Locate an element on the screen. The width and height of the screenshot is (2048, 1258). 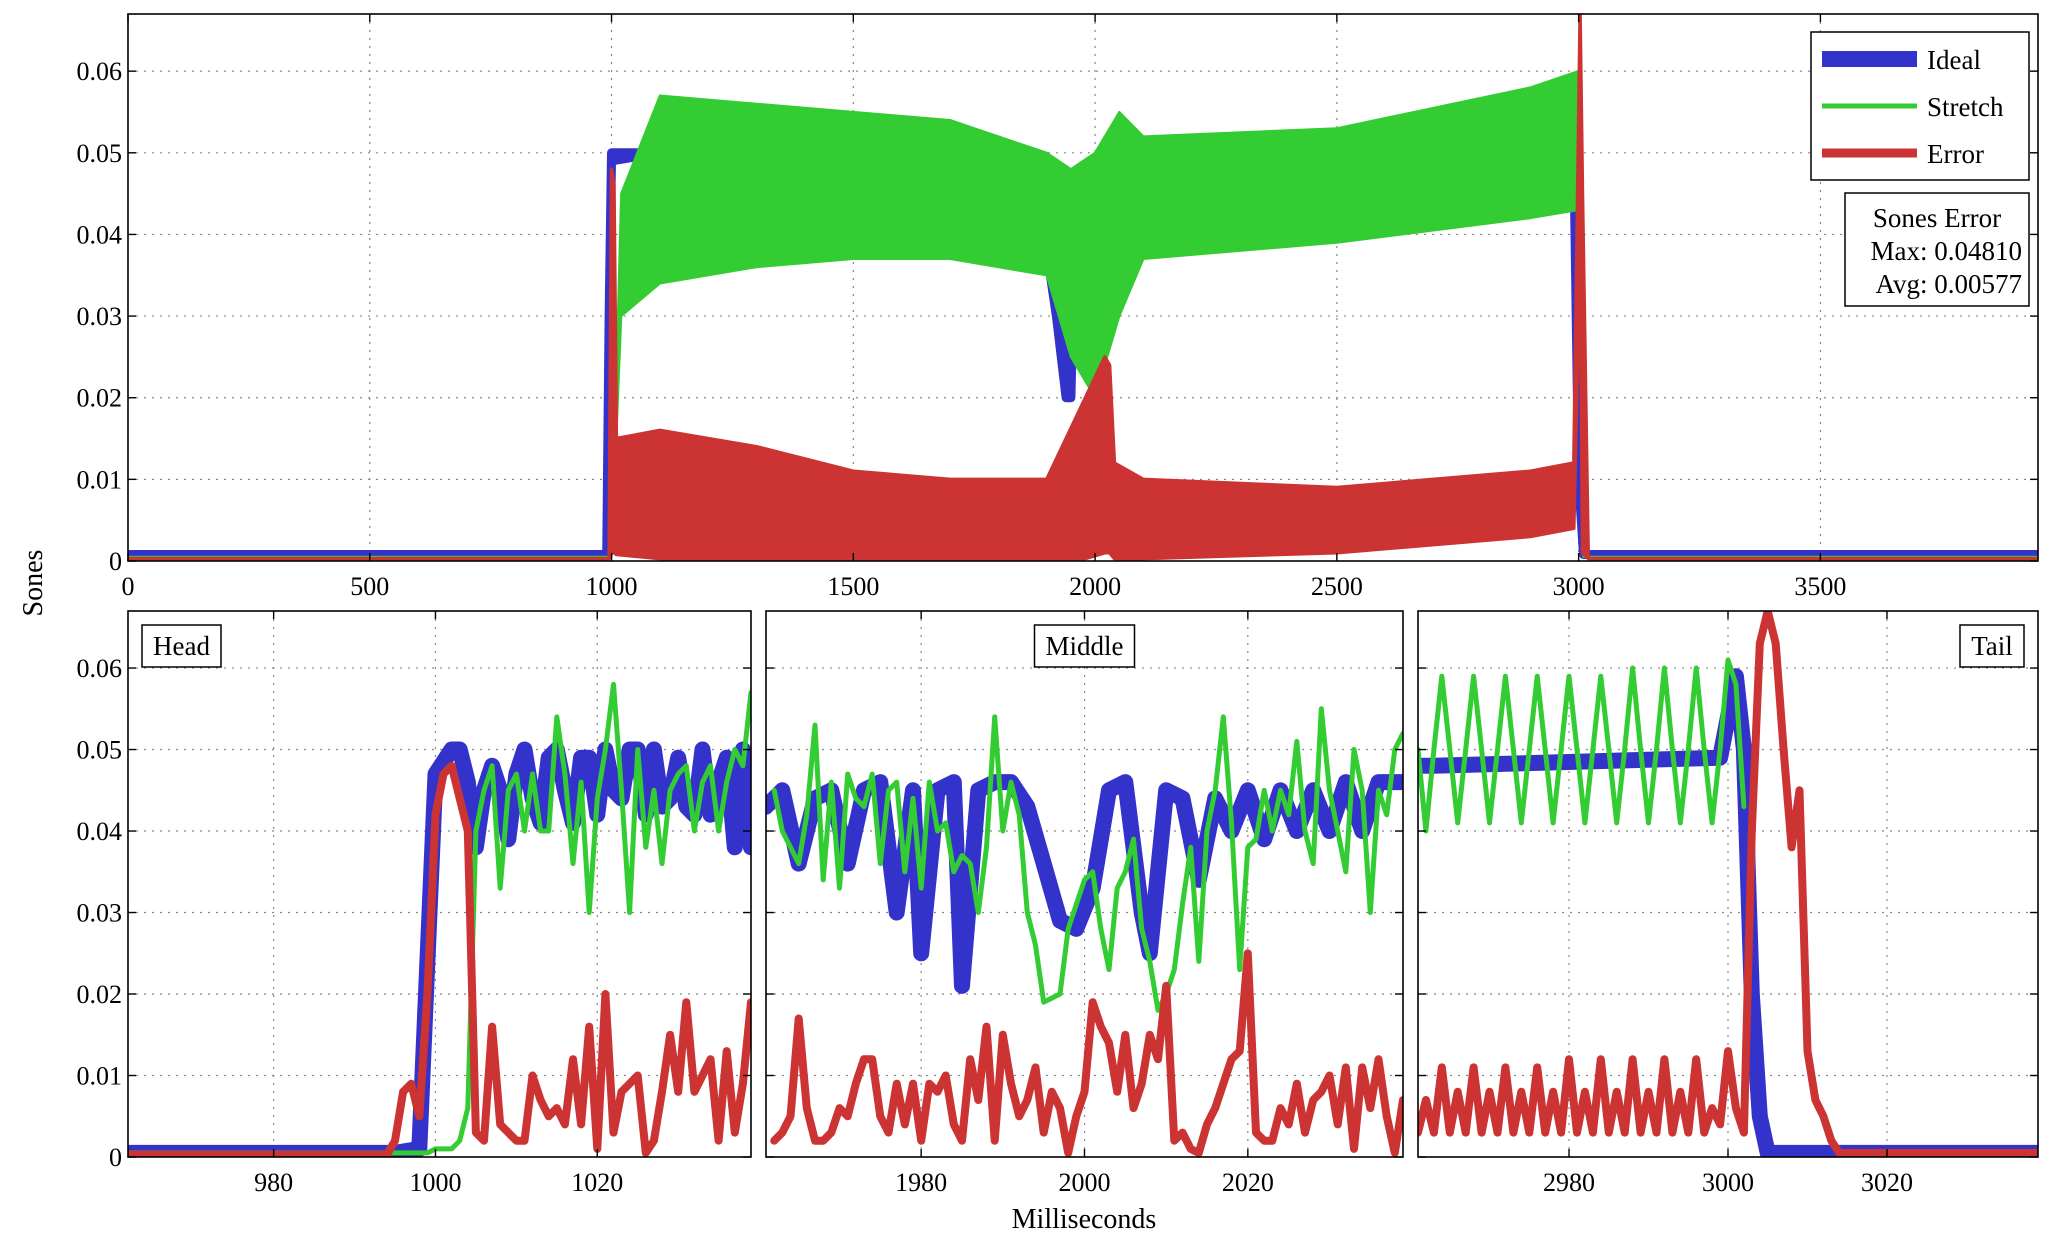
middle-panel-title-box is located at coordinates (1084, 646).